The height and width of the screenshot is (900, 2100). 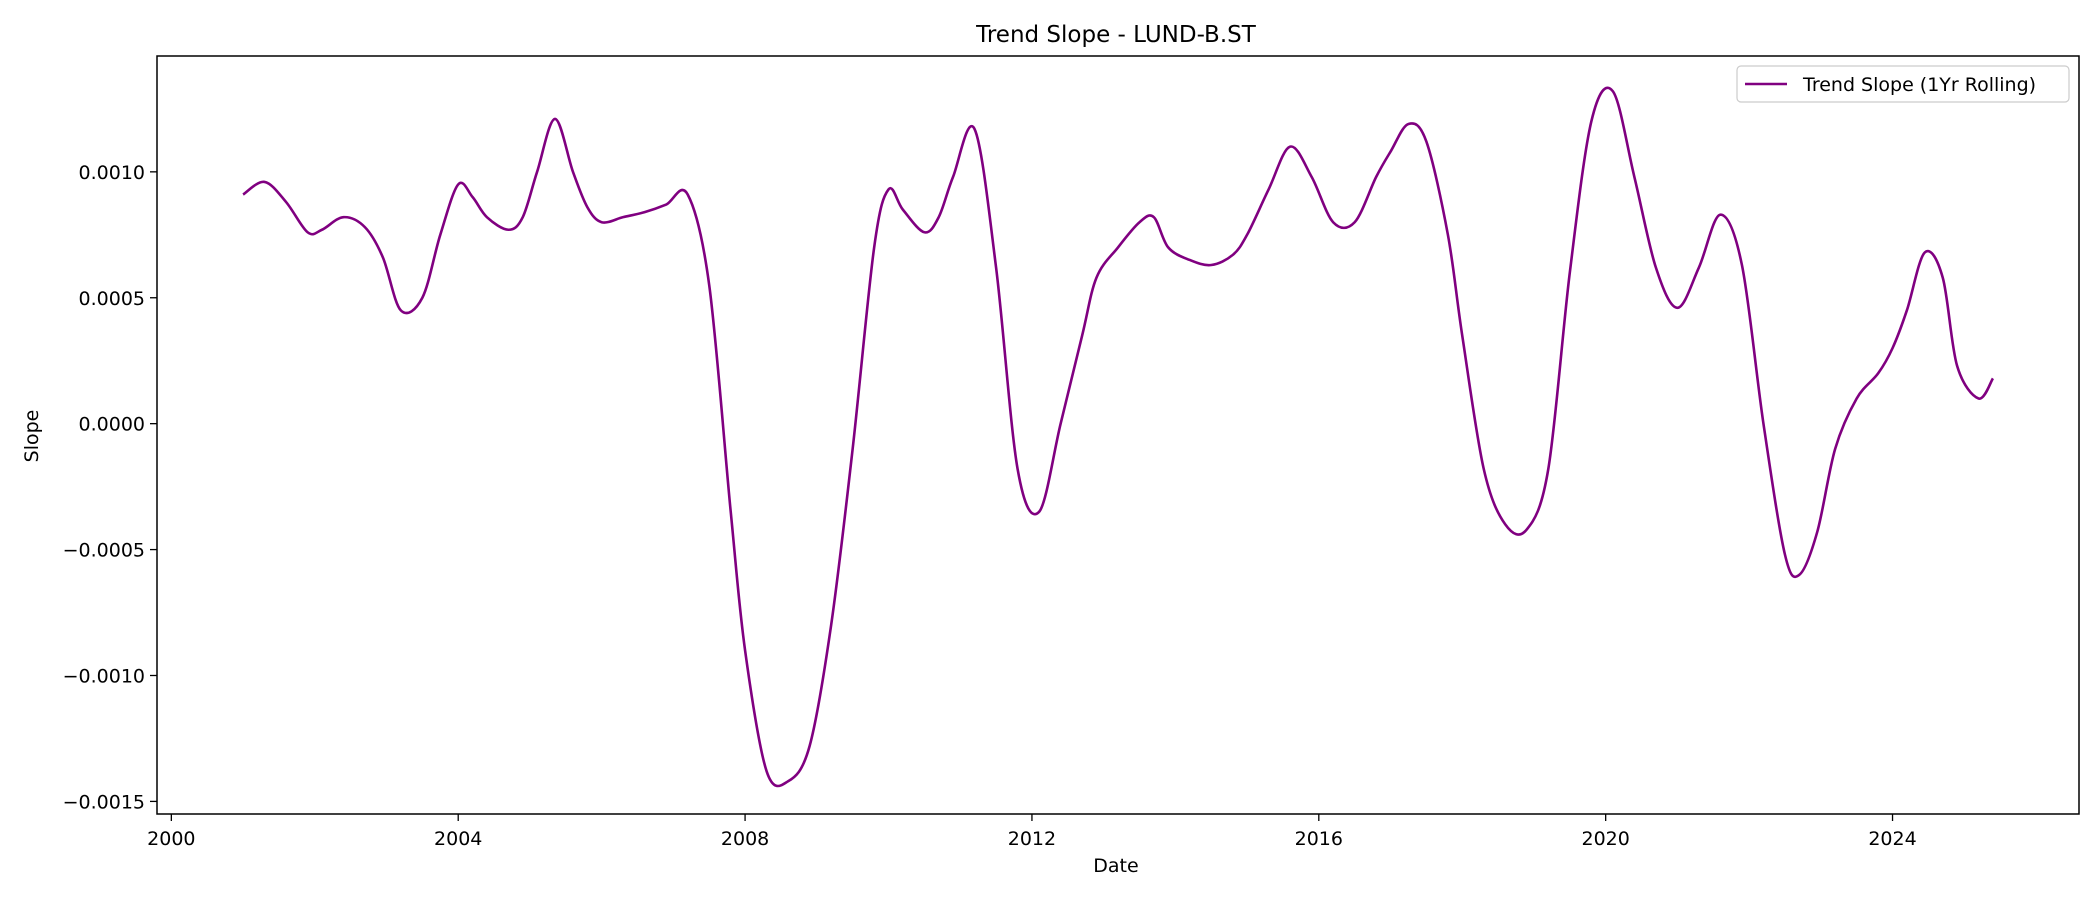 I want to click on x-tick-label: 2020, so click(x=1605, y=839).